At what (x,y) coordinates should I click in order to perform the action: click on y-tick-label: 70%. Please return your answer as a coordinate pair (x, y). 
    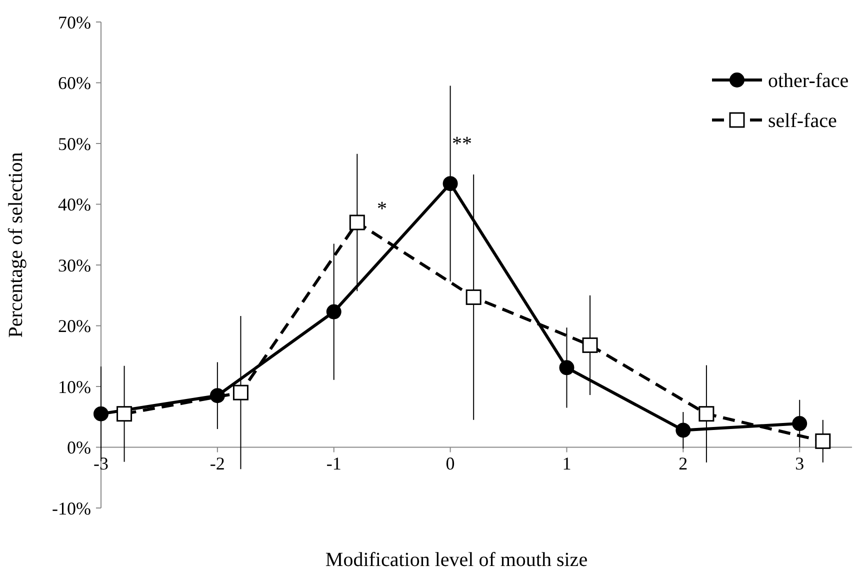
    Looking at the image, I should click on (74, 22).